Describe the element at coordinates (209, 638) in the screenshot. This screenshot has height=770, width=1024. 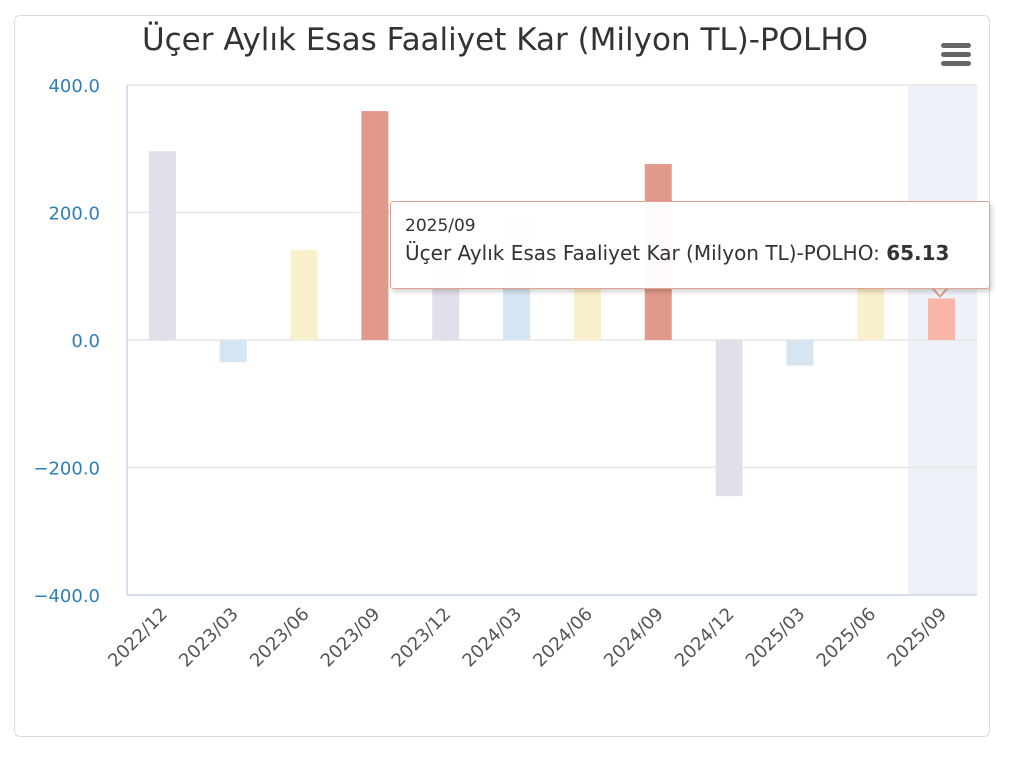
I see `x-tick-label: 2023/03` at that location.